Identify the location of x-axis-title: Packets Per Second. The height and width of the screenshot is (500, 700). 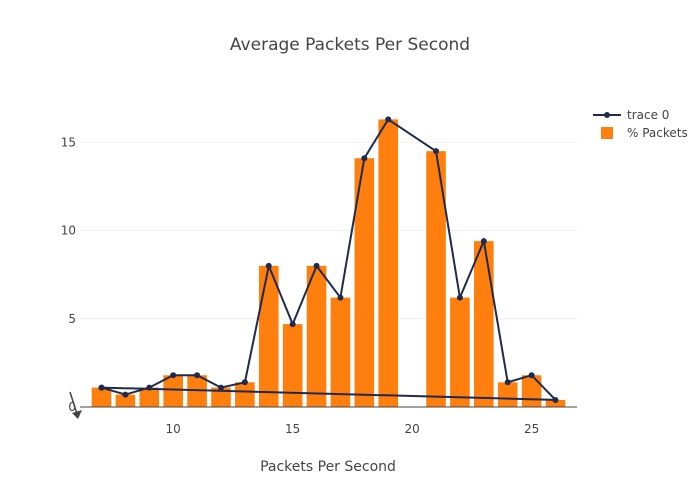
(328, 467).